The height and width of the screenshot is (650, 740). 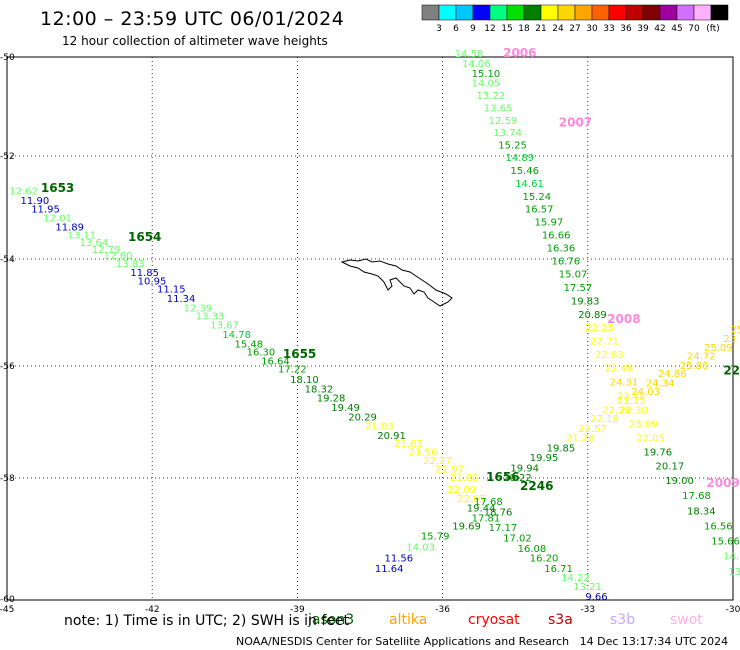 I want to click on wave-height-value: 9.66, so click(x=596, y=597).